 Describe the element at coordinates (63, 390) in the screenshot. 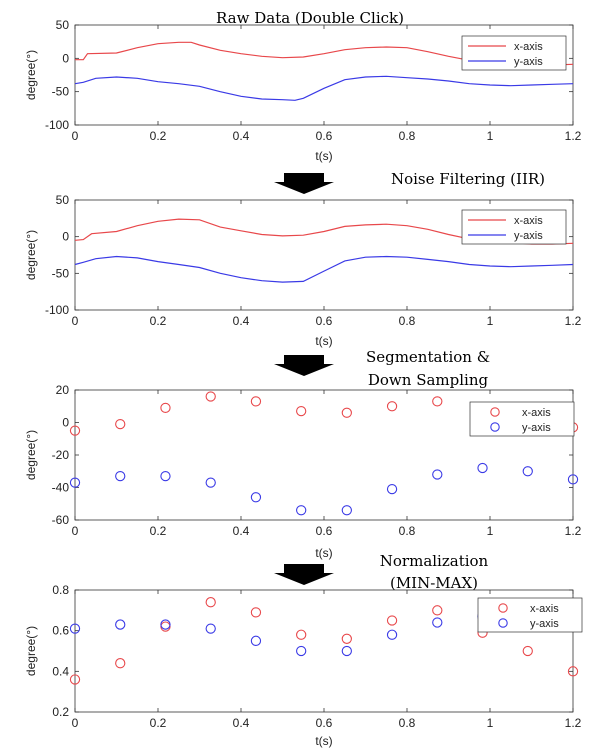

I see `y-tick-label: 20` at that location.